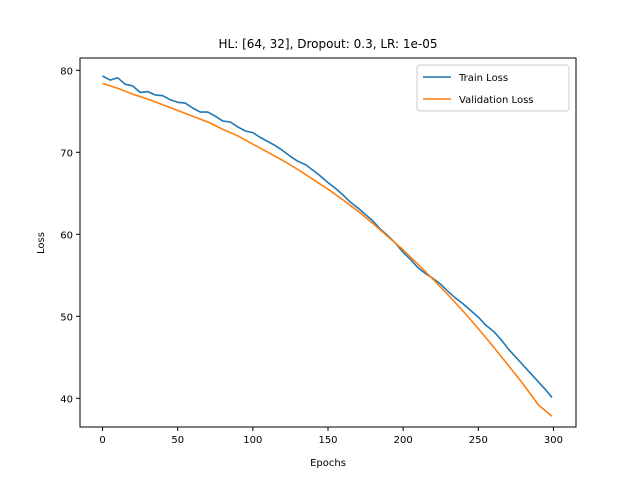  What do you see at coordinates (177, 440) in the screenshot?
I see `x-tick-label: 50` at bounding box center [177, 440].